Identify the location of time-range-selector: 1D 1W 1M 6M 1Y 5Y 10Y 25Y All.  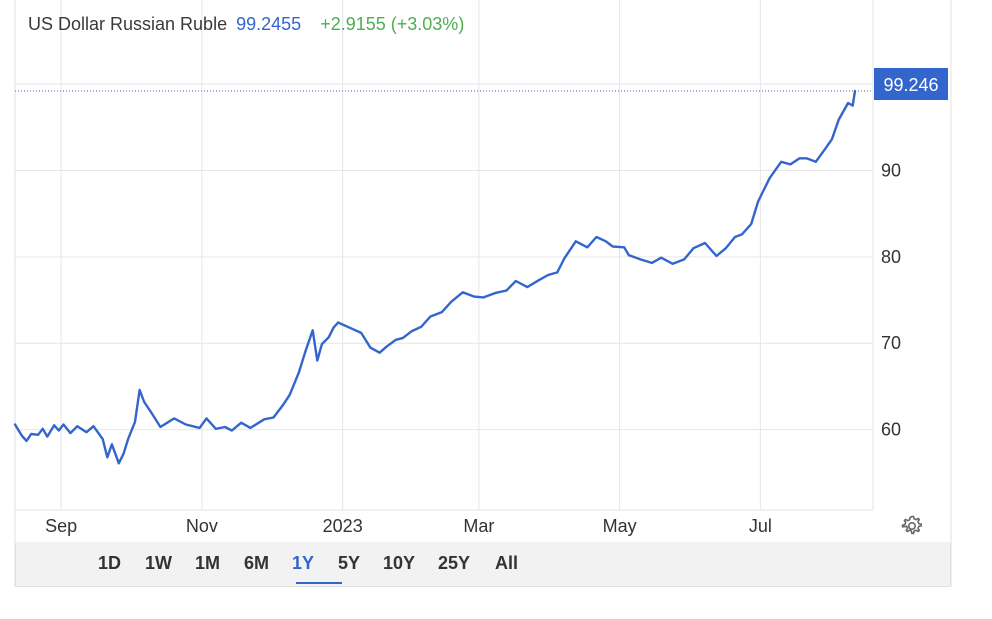
(483, 565).